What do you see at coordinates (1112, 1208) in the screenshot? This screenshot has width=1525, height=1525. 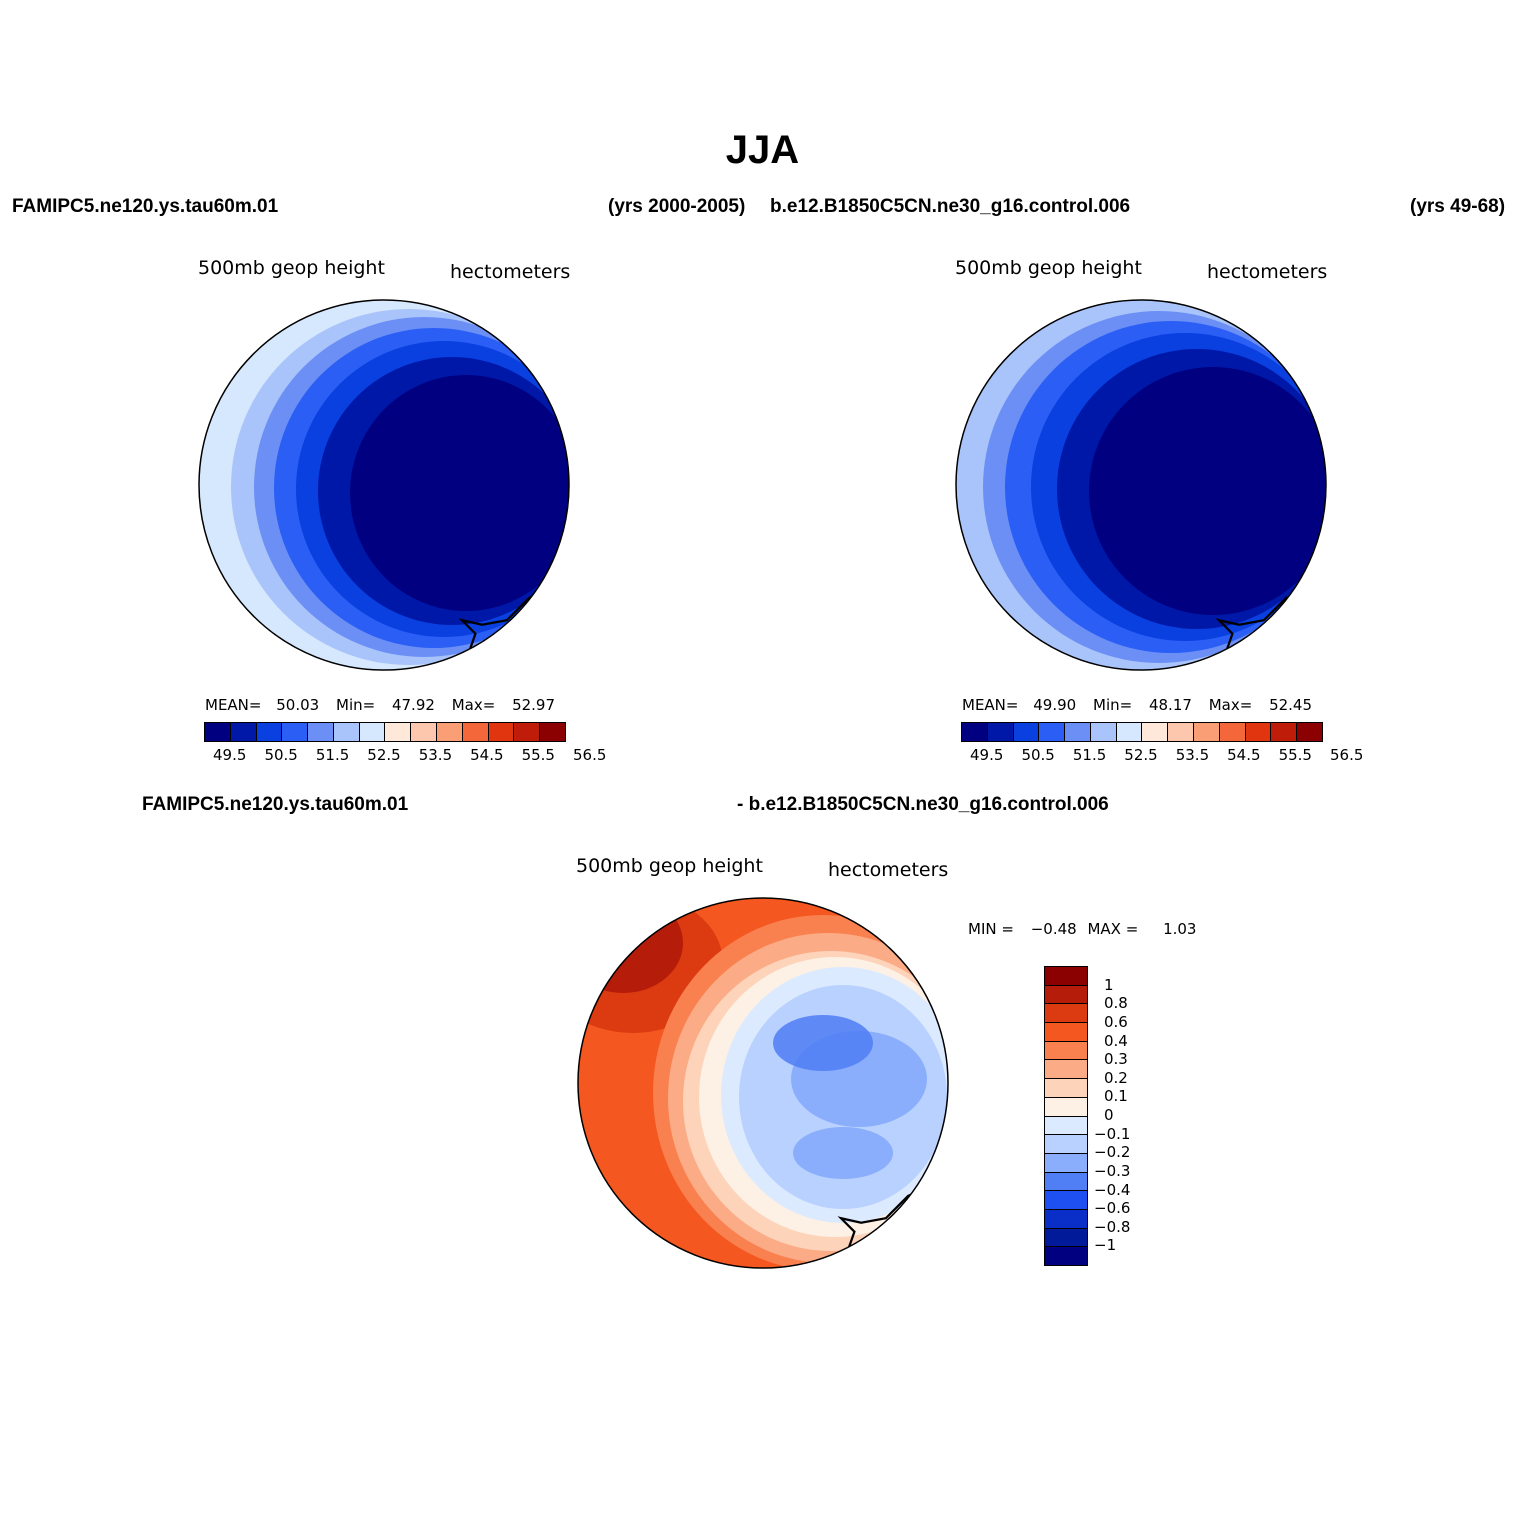 I see `colorbar-tick-label: −0.6` at bounding box center [1112, 1208].